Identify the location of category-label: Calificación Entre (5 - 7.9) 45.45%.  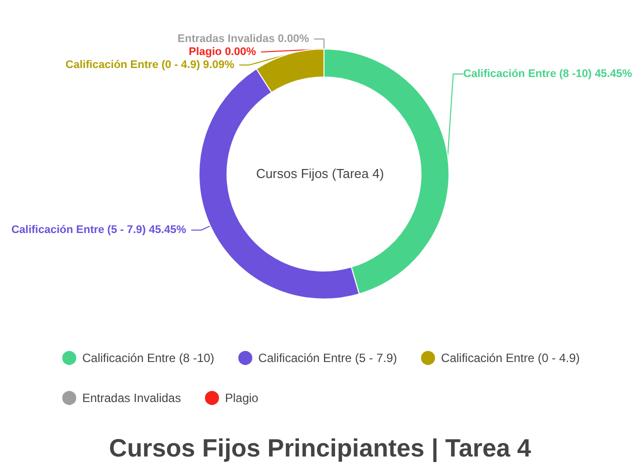
(98, 230).